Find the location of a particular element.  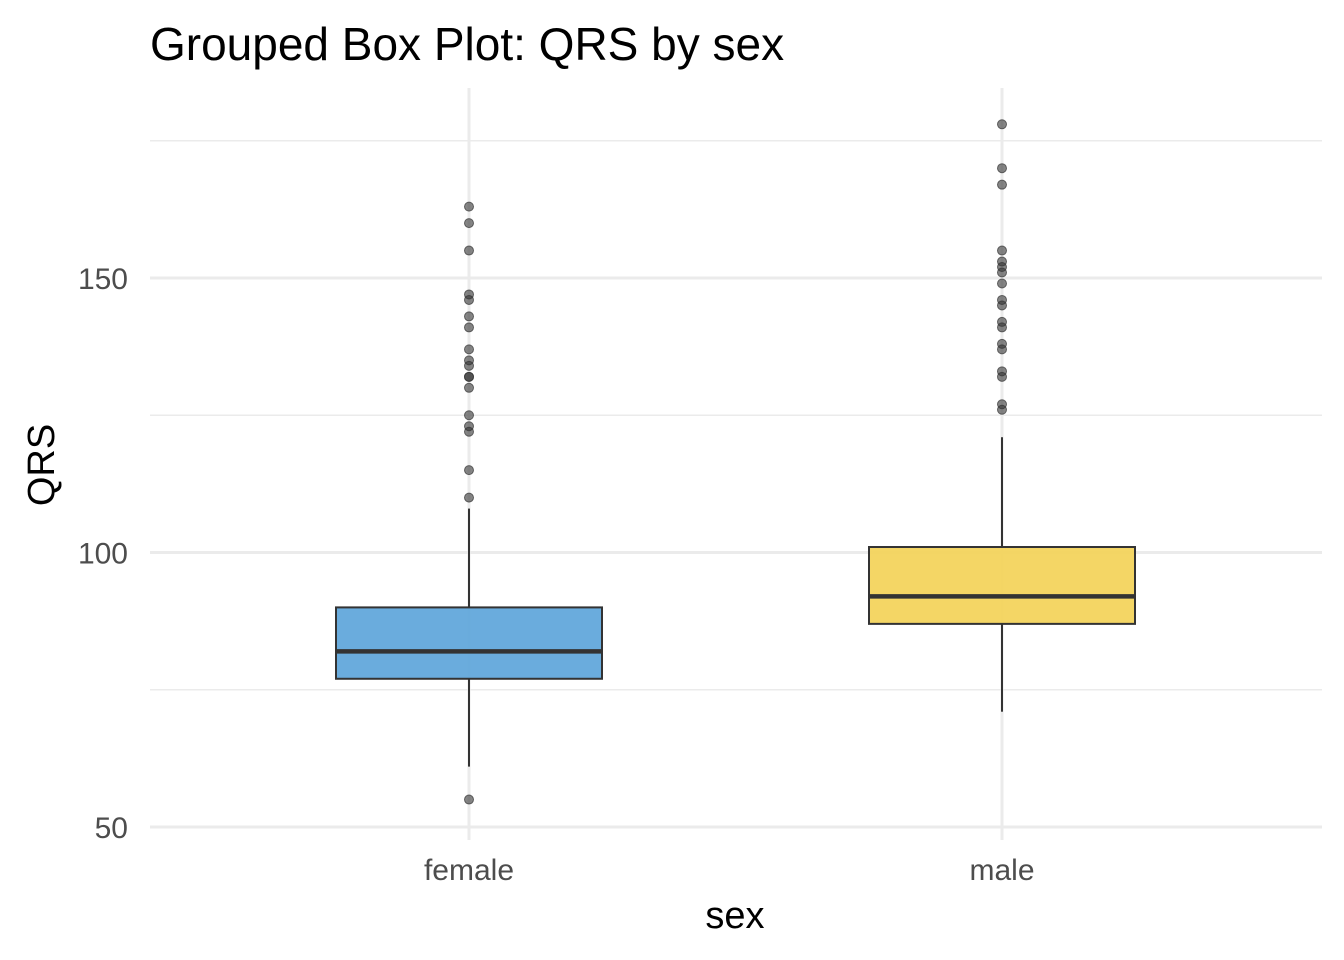

x-tick-label: male is located at coordinates (1001, 870).